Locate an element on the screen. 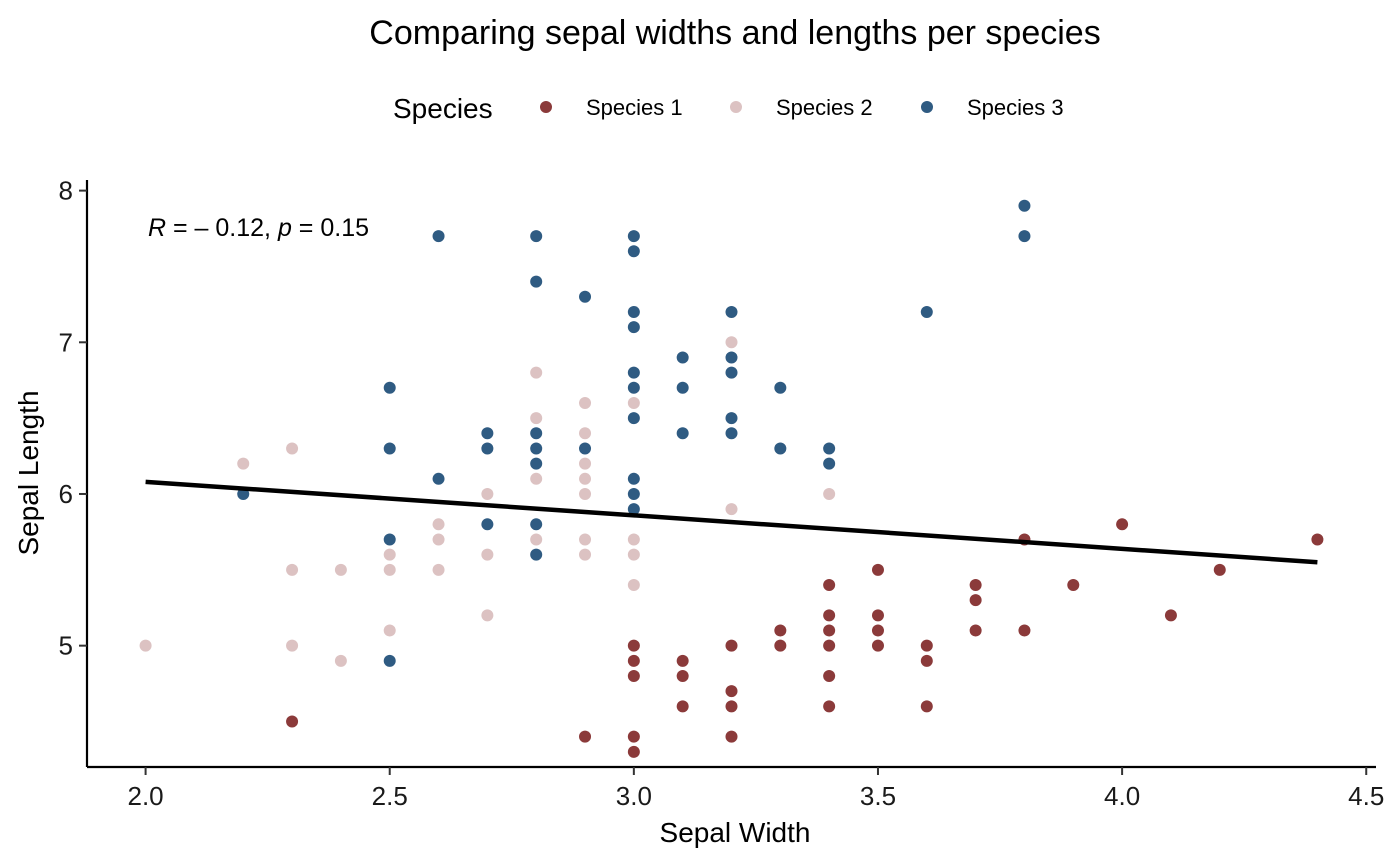 The width and height of the screenshot is (1400, 866). x-tick-label-6: 4.5 is located at coordinates (1366, 796).